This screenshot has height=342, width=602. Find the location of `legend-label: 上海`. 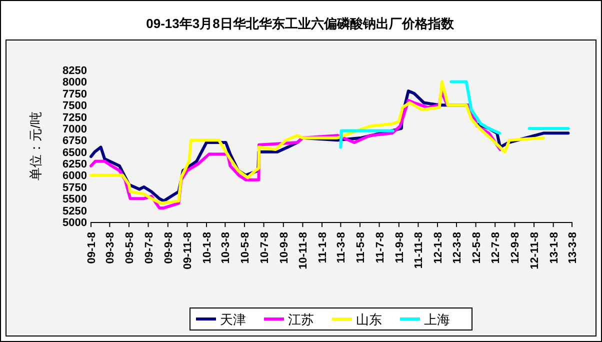

legend-label: 上海 is located at coordinates (437, 319).